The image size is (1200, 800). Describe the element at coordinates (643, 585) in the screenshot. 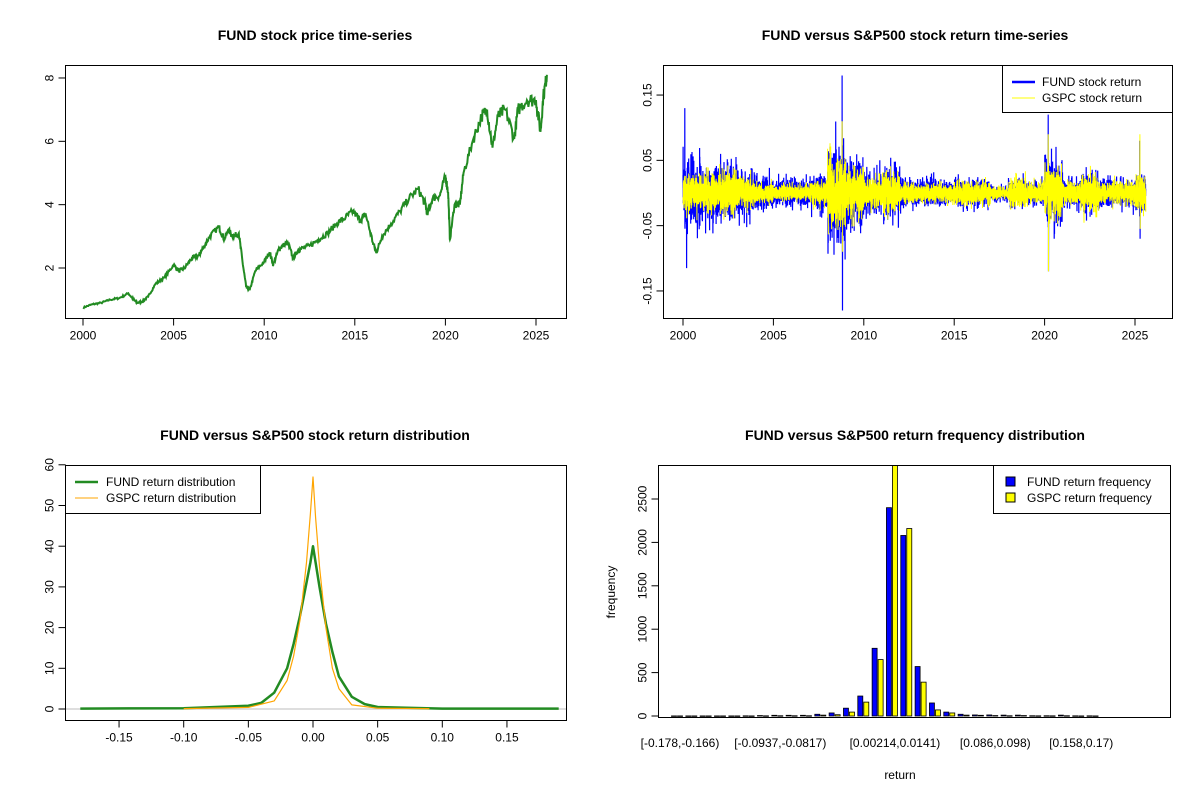

I see `histogram-y-tick-label: 1500` at that location.